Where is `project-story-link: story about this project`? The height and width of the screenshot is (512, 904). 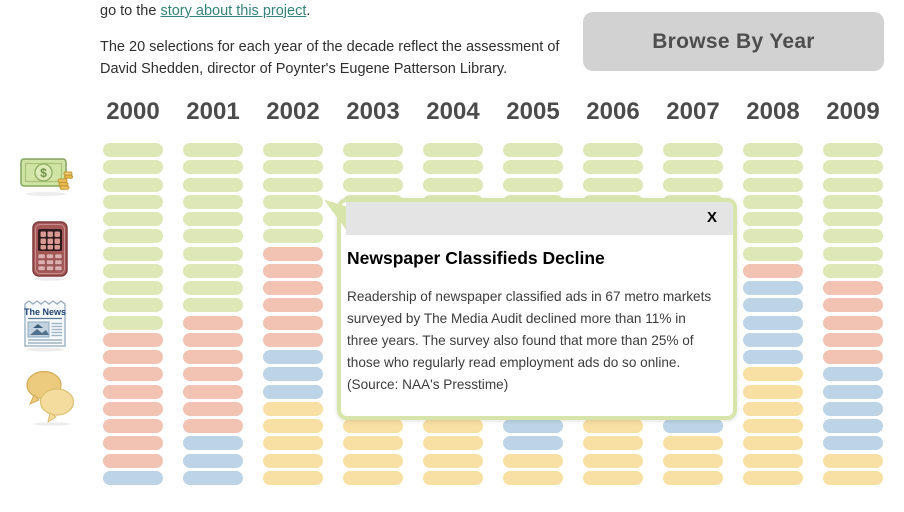 project-story-link: story about this project is located at coordinates (233, 11).